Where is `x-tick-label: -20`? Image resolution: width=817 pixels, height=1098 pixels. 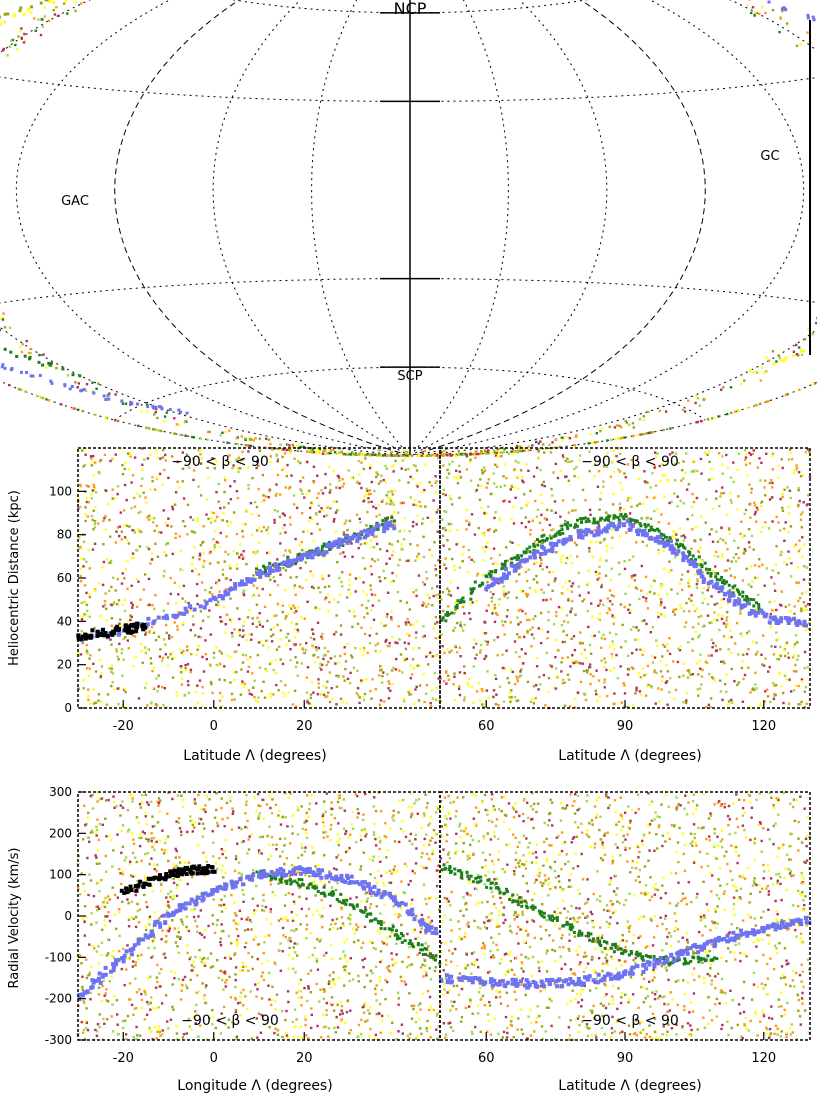 x-tick-label: -20 is located at coordinates (123, 726).